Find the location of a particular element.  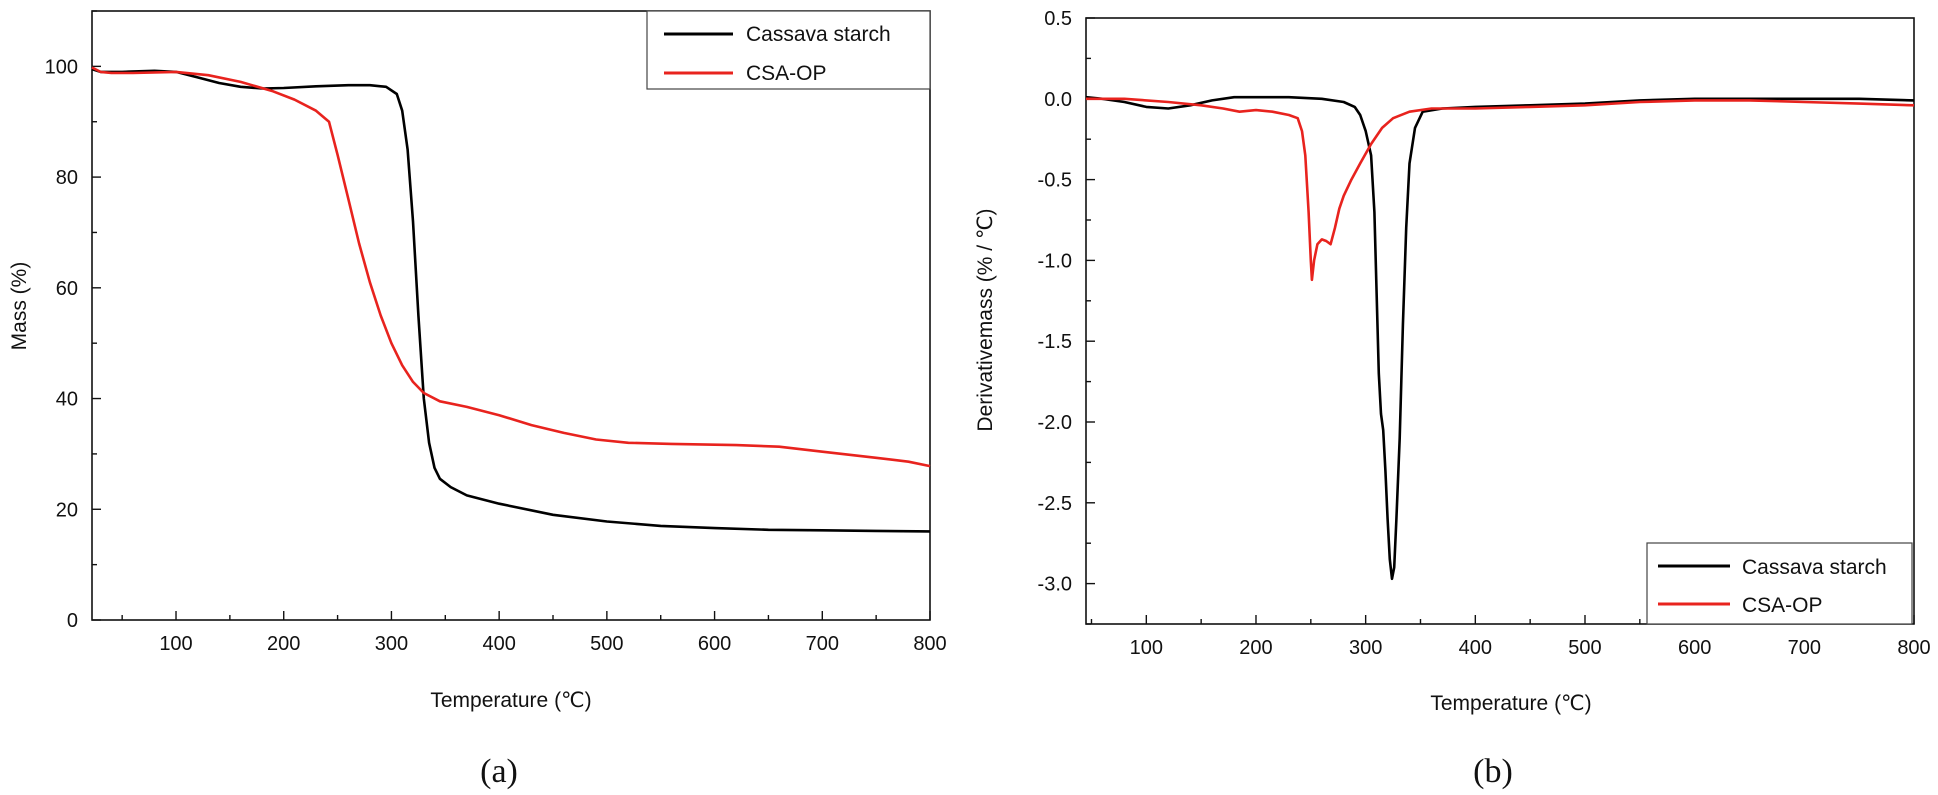

panel-b-legend-box is located at coordinates (1779, 583).